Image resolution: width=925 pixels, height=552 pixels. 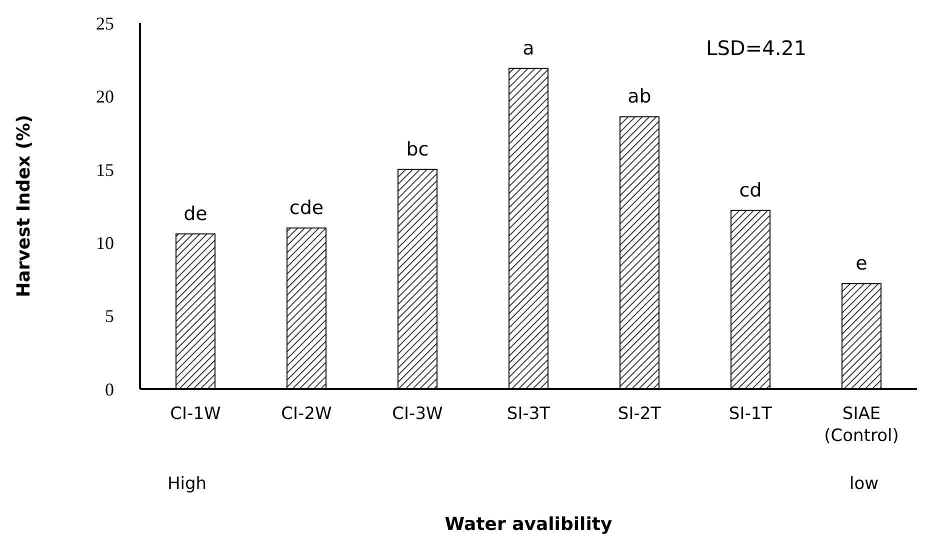 What do you see at coordinates (105, 96) in the screenshot?
I see `y-tick-label: 20` at bounding box center [105, 96].